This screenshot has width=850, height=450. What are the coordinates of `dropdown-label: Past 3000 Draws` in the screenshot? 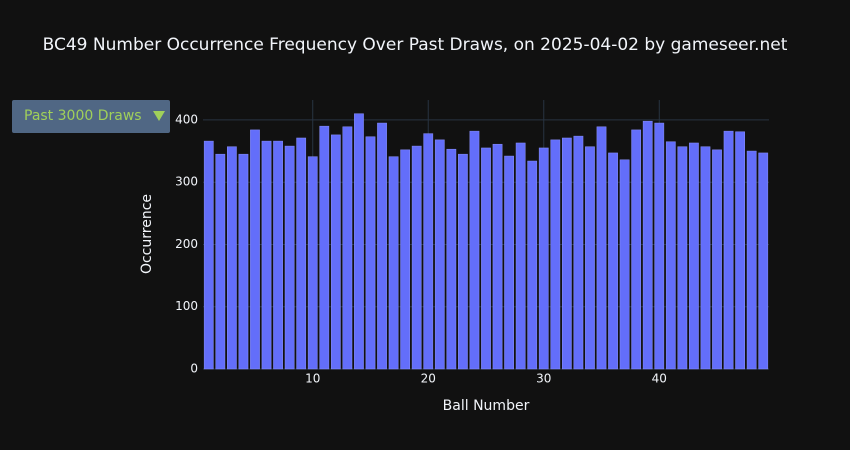 It's located at (83, 116).